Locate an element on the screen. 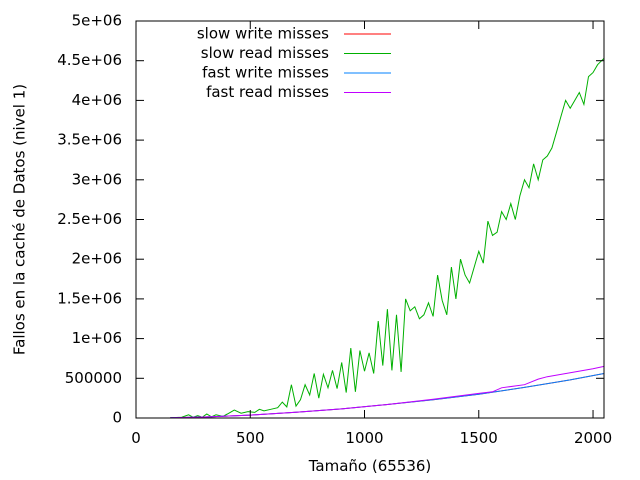  x-tick-label: 0 is located at coordinates (136, 438).